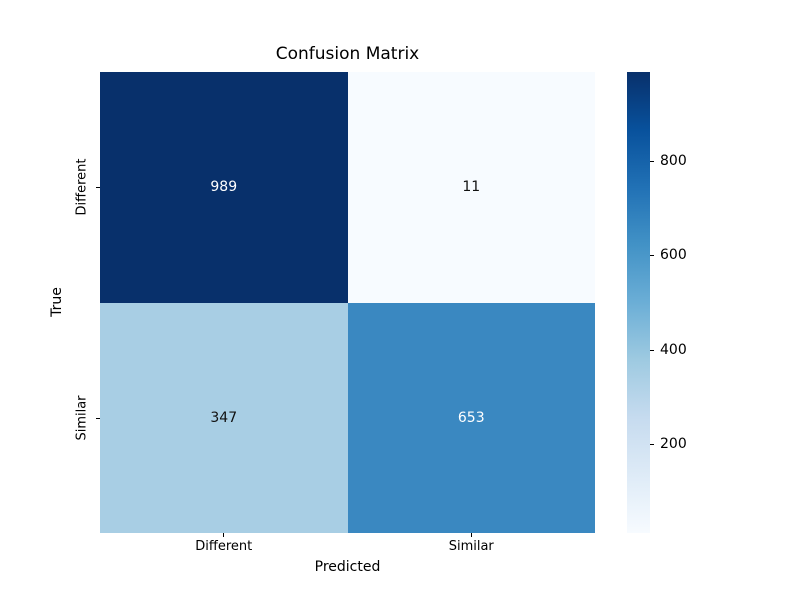 This screenshot has height=600, width=800. I want to click on heatmap-cell: 653, so click(471, 417).